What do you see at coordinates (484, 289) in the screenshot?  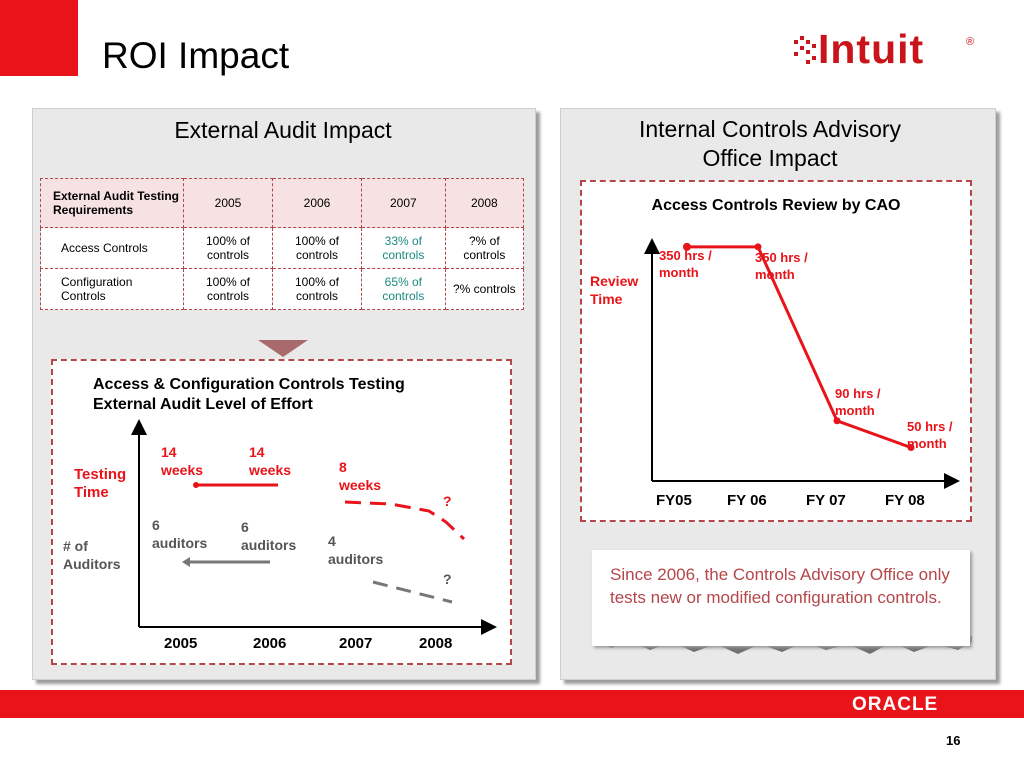 I see `table-cell: ?% controls` at bounding box center [484, 289].